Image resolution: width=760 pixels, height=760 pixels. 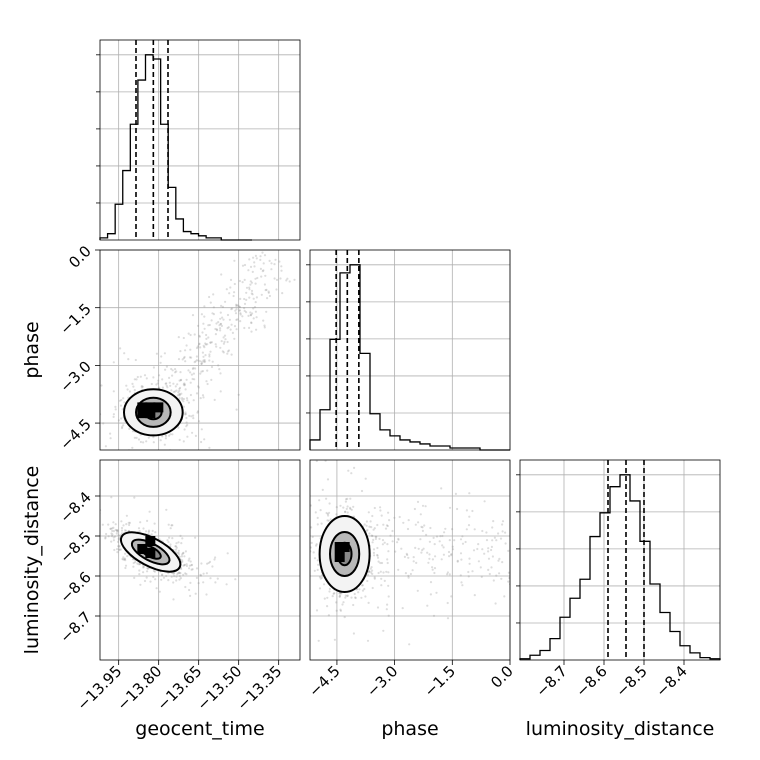 I want to click on density-cell, so click(x=344, y=547).